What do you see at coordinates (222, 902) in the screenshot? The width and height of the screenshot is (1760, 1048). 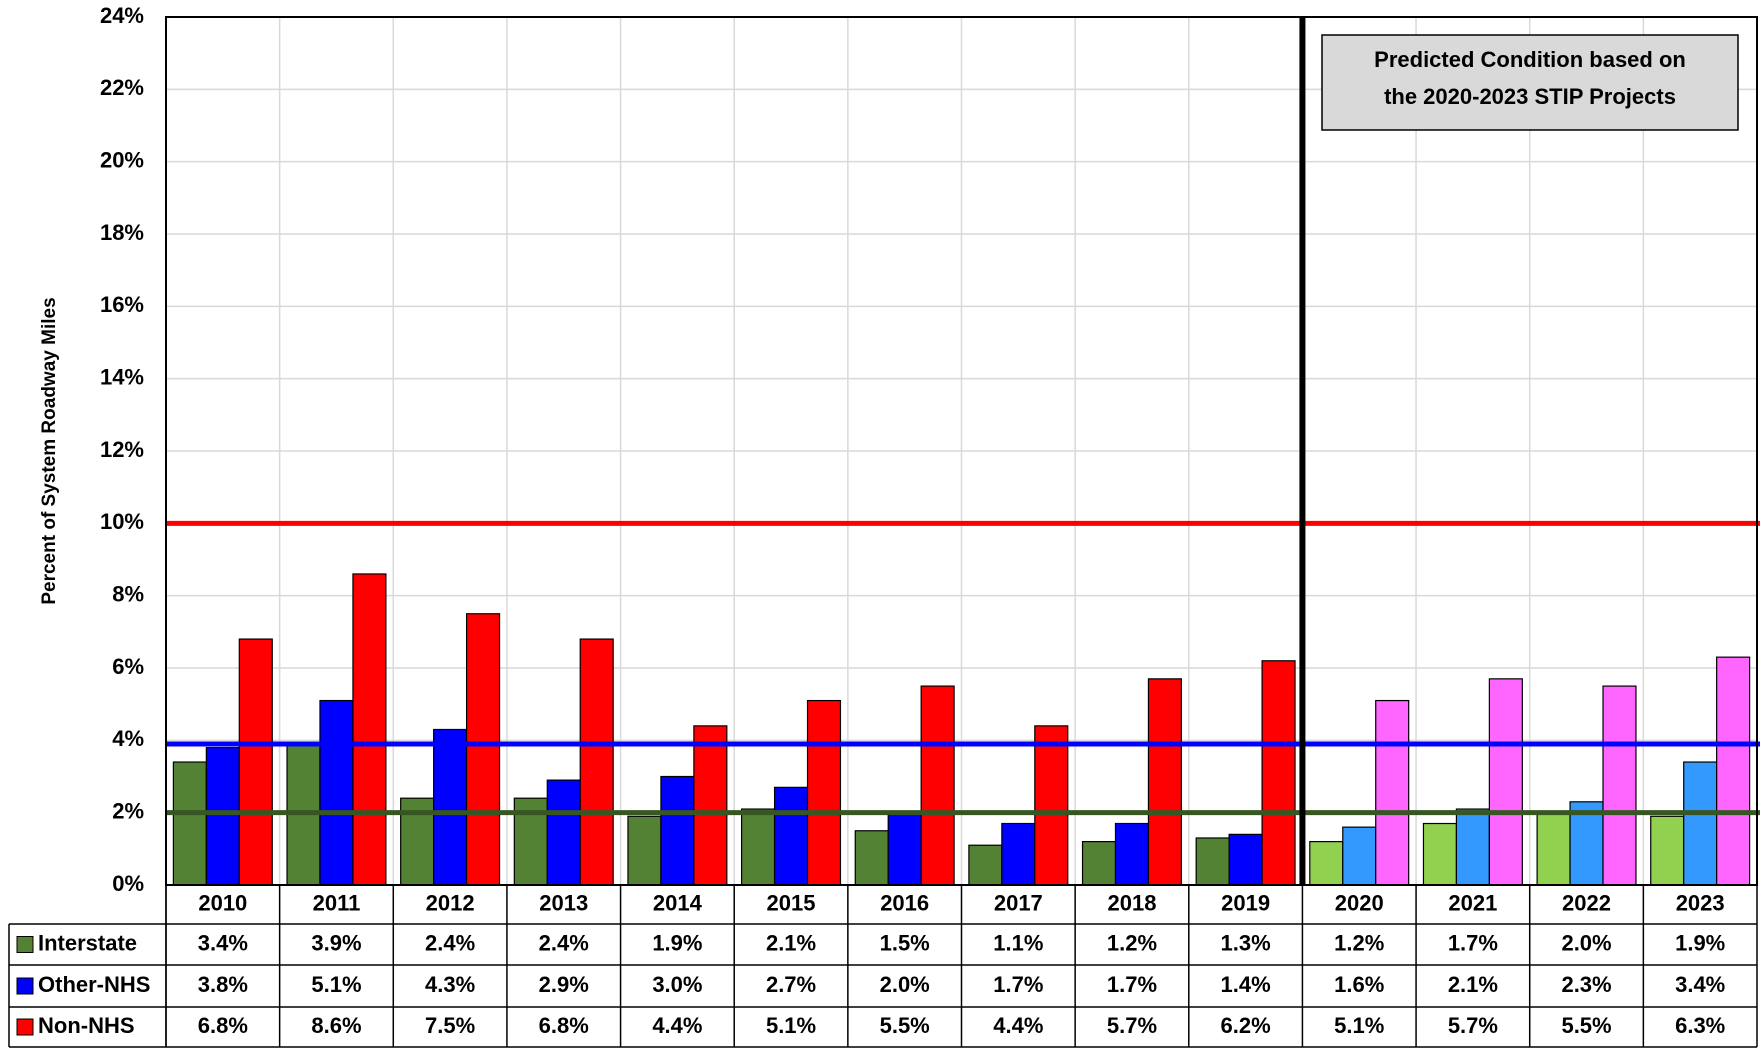 I see `x-tick-label: 2010` at bounding box center [222, 902].